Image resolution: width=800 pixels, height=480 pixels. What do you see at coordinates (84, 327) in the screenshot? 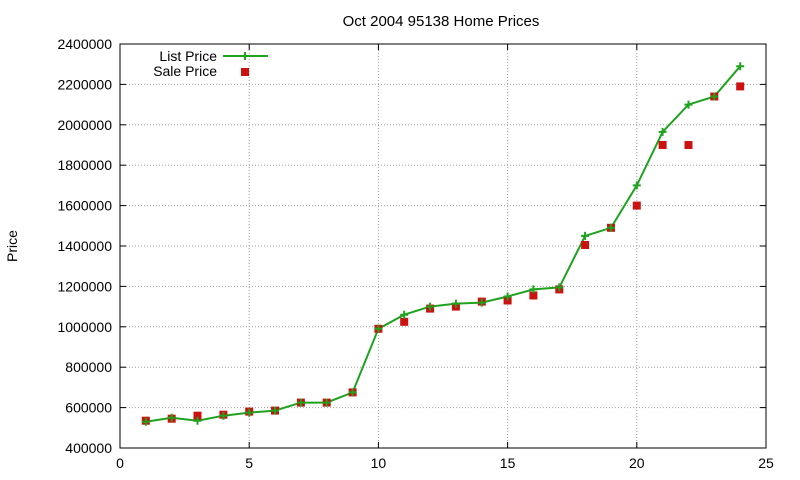
I see `y-tick-label: 1000000` at bounding box center [84, 327].